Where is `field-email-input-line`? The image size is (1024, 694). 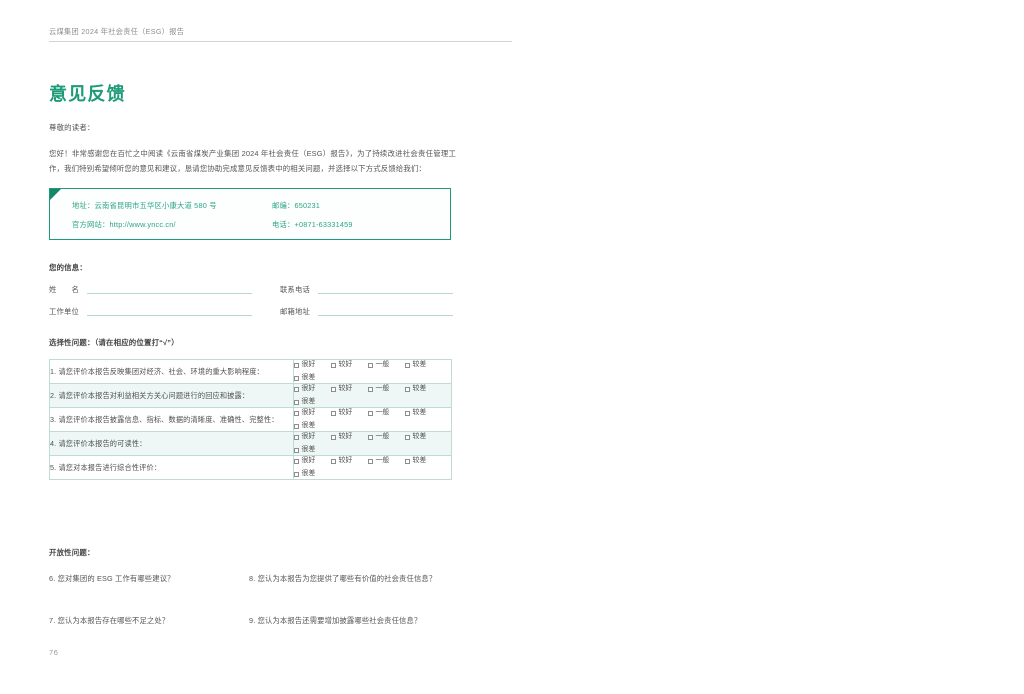 field-email-input-line is located at coordinates (385, 315).